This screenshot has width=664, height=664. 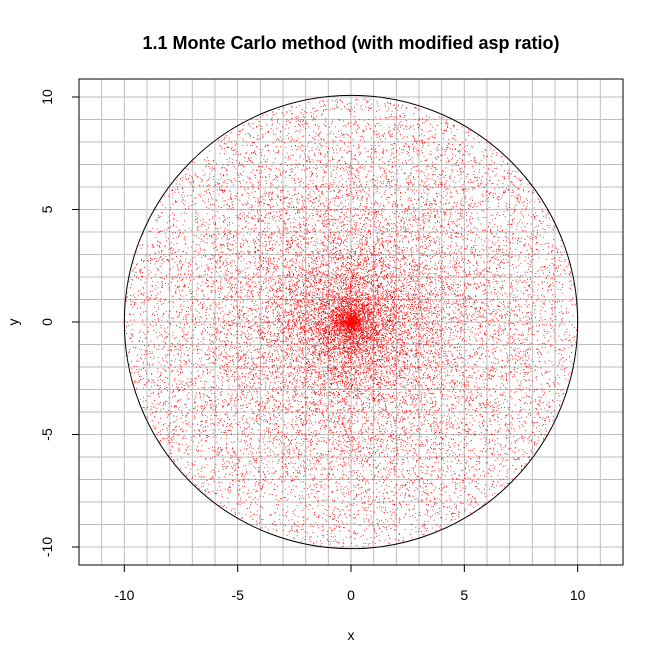 I want to click on y-tick-label: 10, so click(x=47, y=97).